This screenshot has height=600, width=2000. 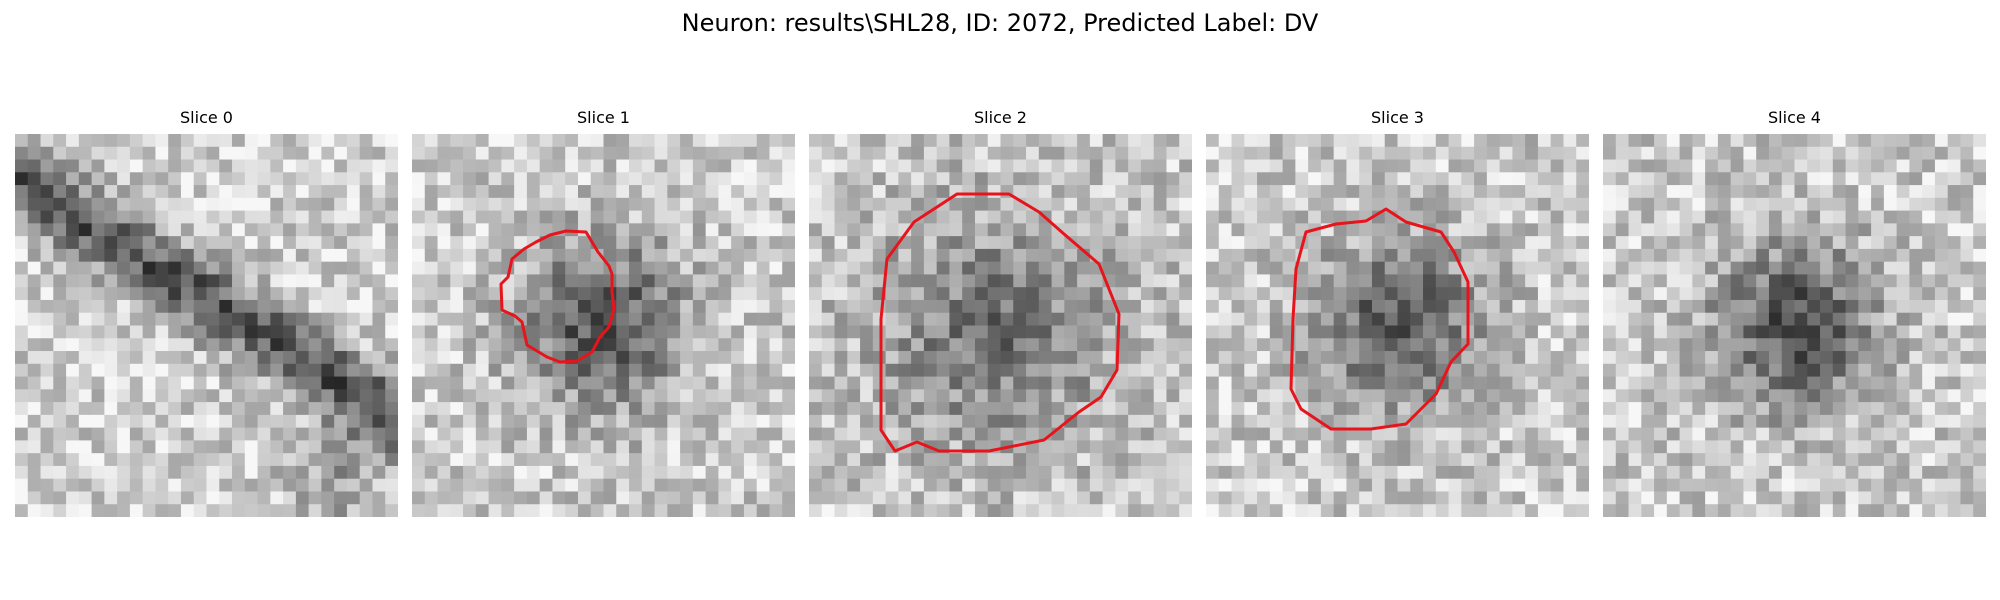 What do you see at coordinates (206, 117) in the screenshot?
I see `slice-title: Slice 0` at bounding box center [206, 117].